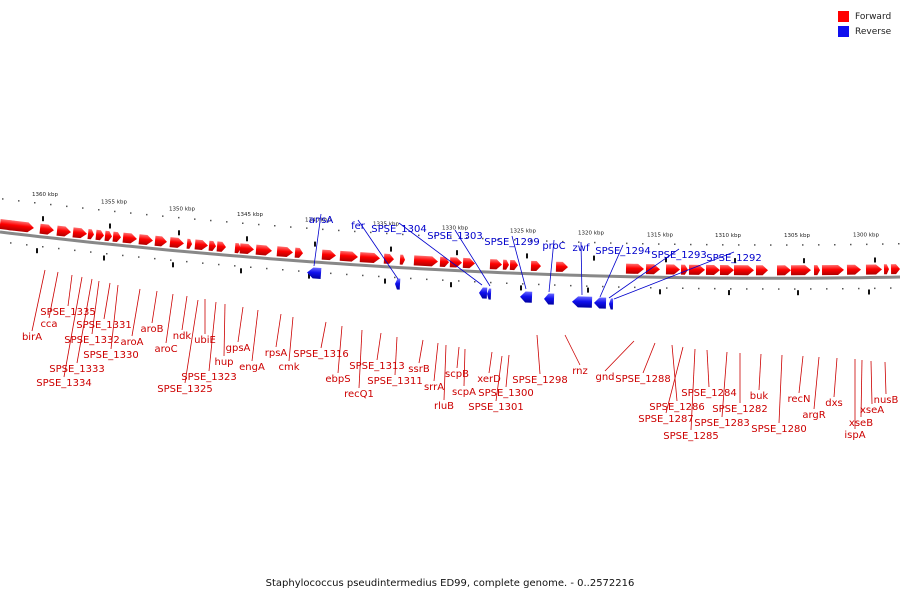  Describe the element at coordinates (797, 236) in the screenshot. I see `scale-tick-label: 1305 kbp` at that location.